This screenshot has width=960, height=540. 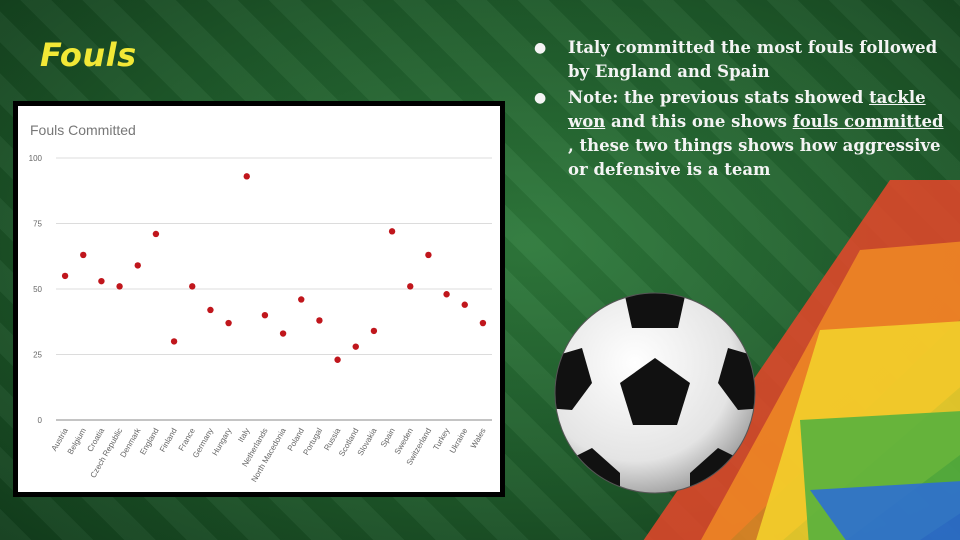 What do you see at coordinates (747, 109) in the screenshot?
I see `bullet-2-underline-tackle-won: tackle won` at bounding box center [747, 109].